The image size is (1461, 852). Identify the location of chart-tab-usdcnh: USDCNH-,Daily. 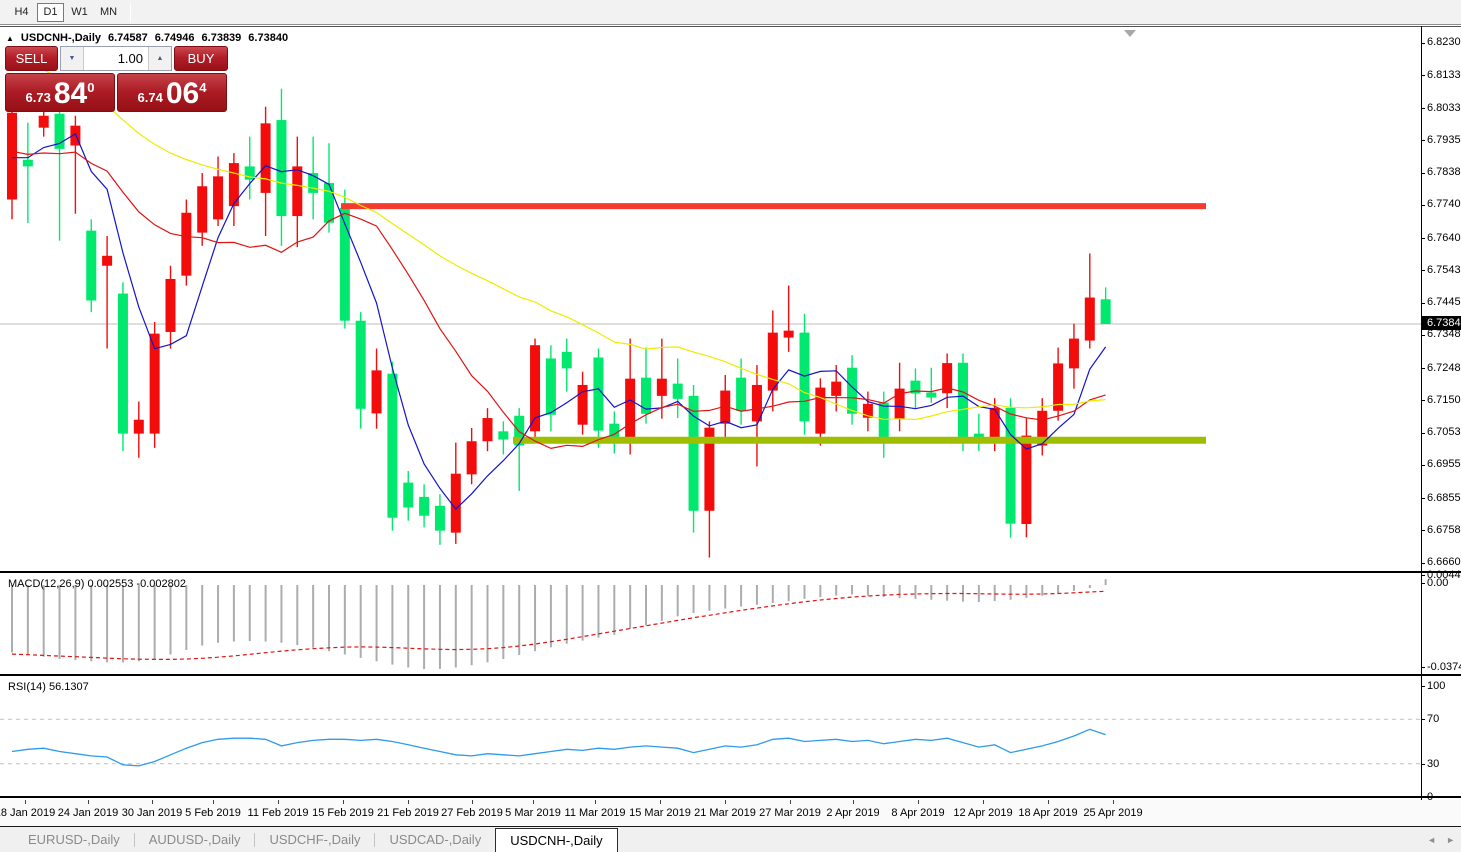
(556, 840).